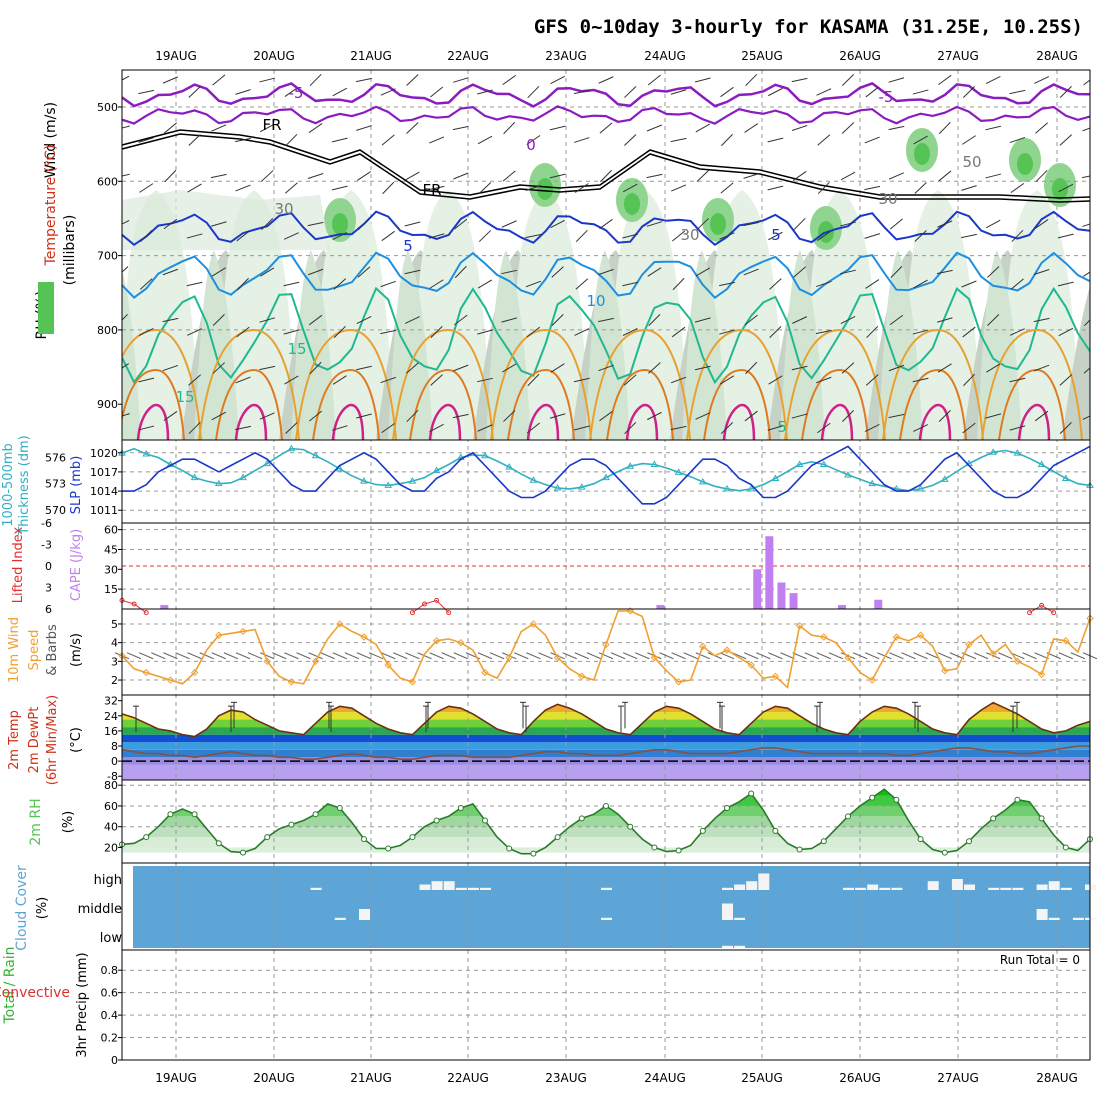 The image size is (1100, 1100). Describe the element at coordinates (176, 56) in the screenshot. I see `date-label-top: 19AUG` at that location.